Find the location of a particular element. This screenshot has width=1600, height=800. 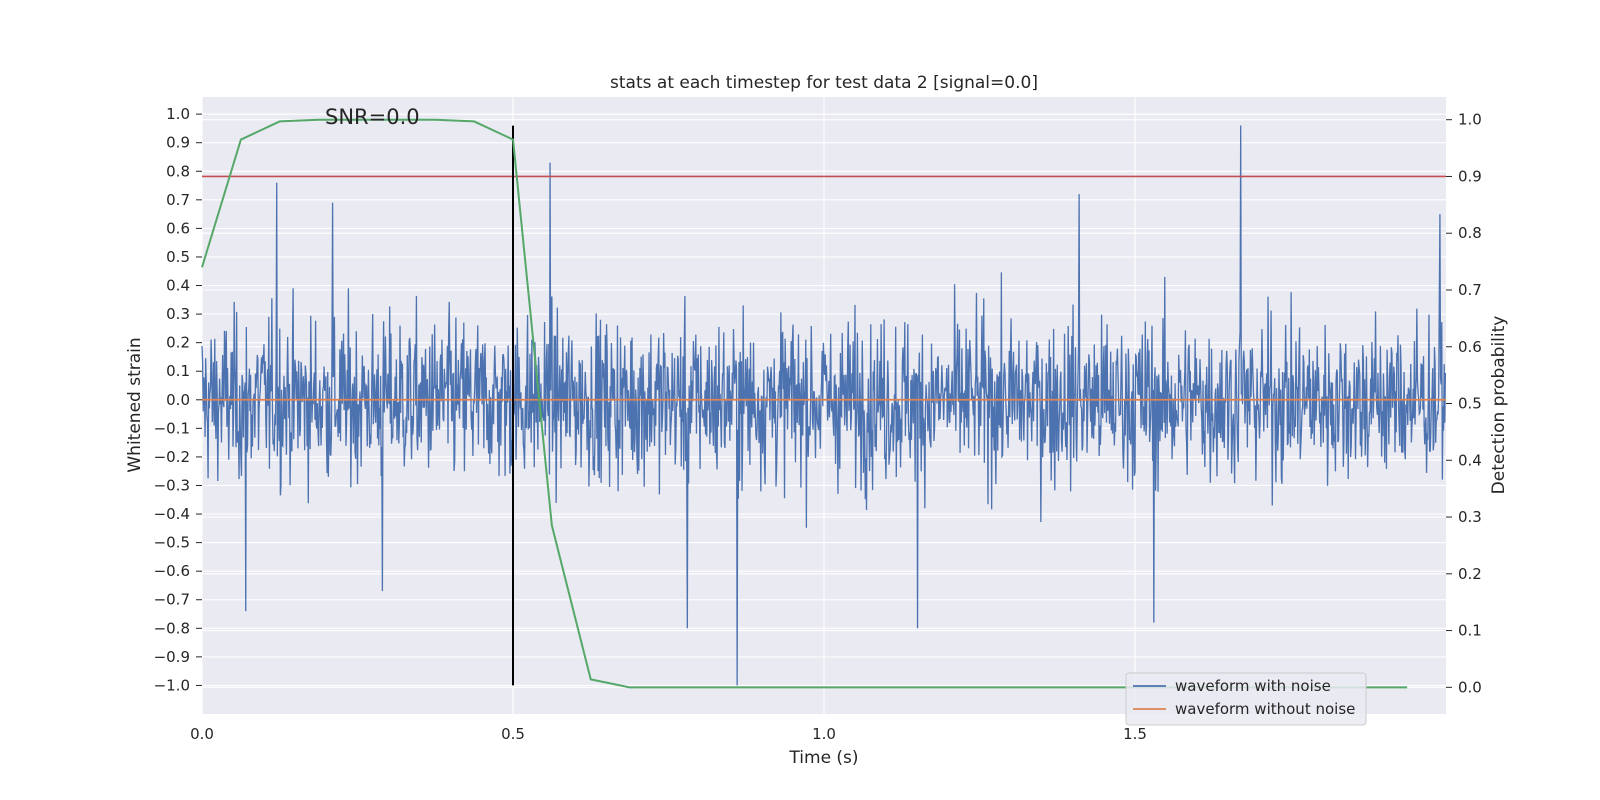

y2-tick-label: 0.6 is located at coordinates (1470, 347).